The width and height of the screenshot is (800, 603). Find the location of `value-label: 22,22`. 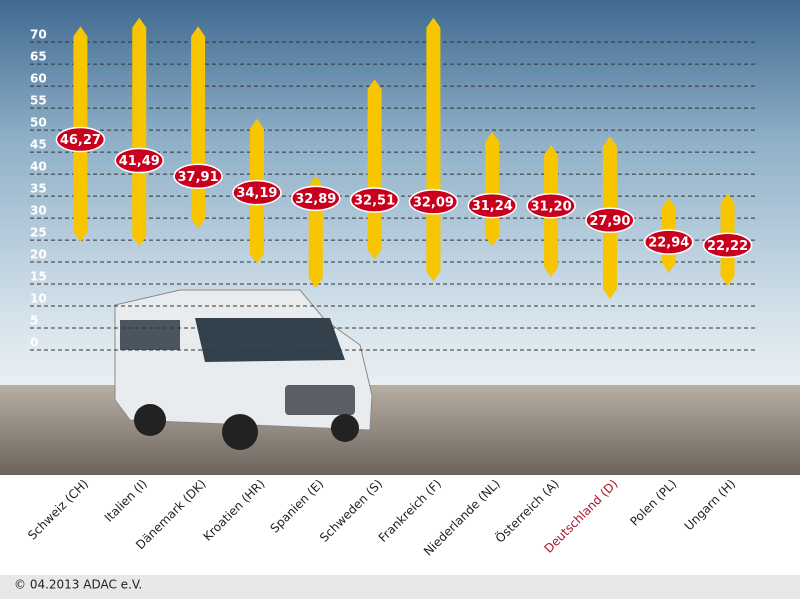

value-label: 22,22 is located at coordinates (727, 246).